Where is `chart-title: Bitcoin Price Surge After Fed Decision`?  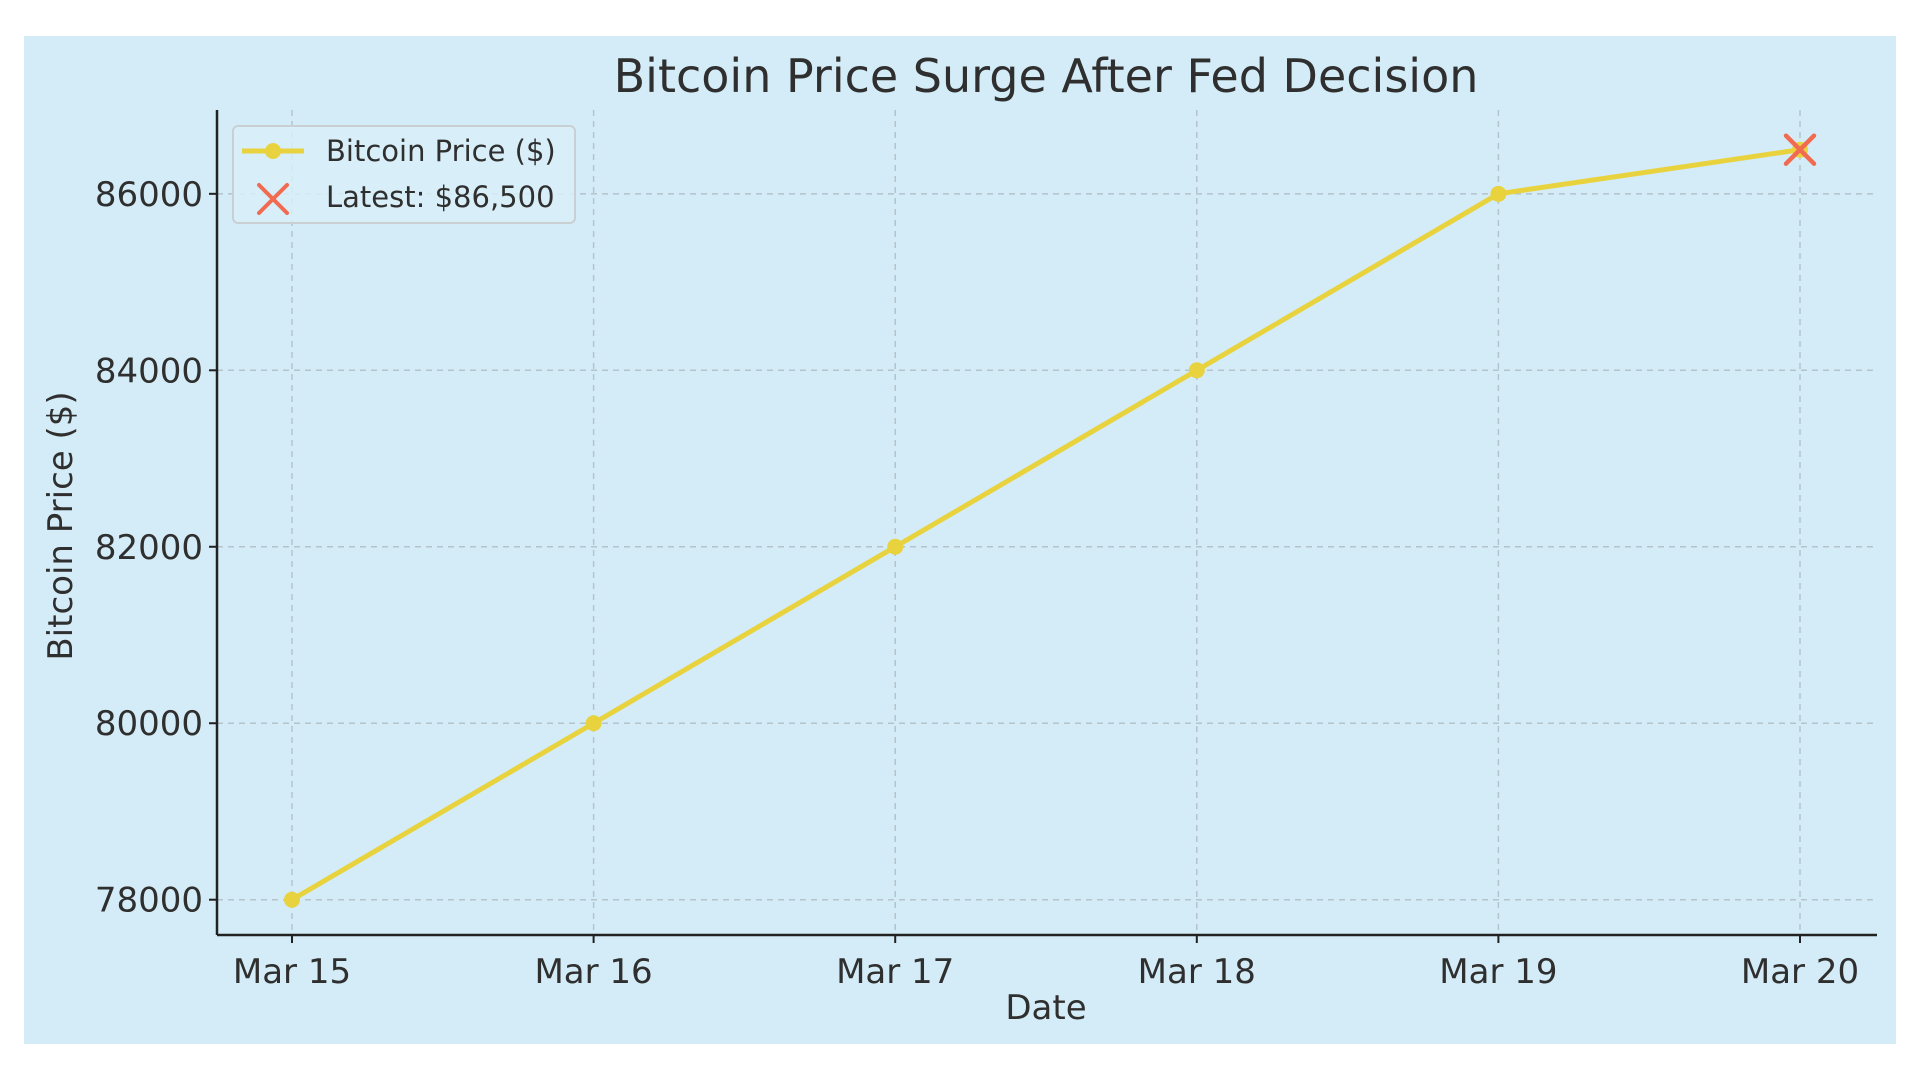 chart-title: Bitcoin Price Surge After Fed Decision is located at coordinates (1046, 76).